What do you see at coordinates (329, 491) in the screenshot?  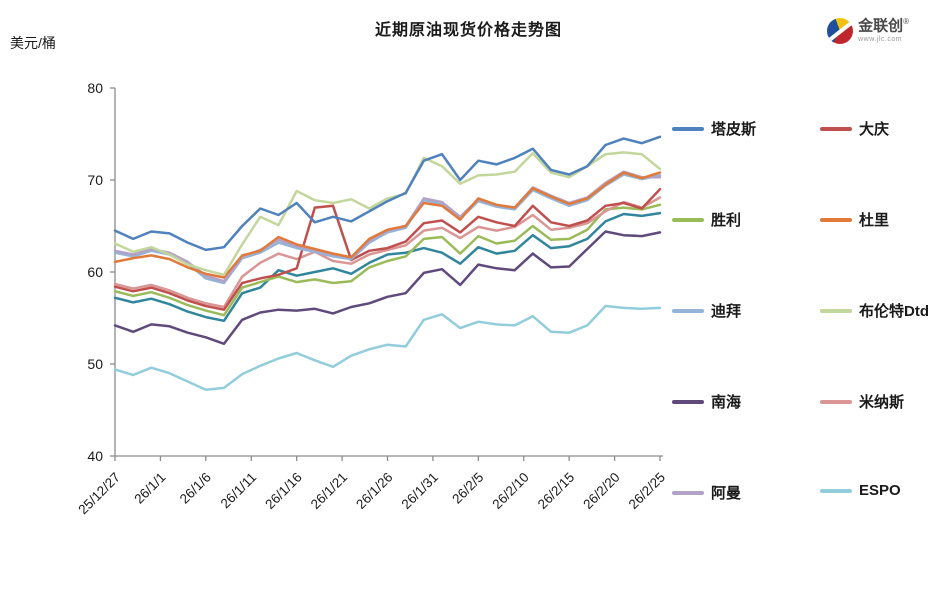 I see `x-tick-label: 26/1/21` at bounding box center [329, 491].